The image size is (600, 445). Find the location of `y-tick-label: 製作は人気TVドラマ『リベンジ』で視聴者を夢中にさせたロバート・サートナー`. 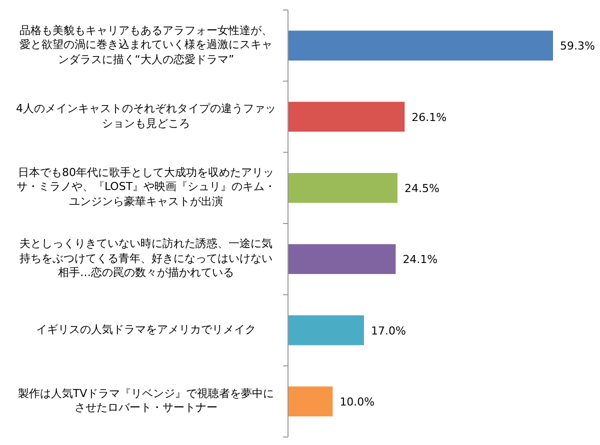

y-tick-label: 製作は人気TVドラマ『リベンジ』で視聴者を夢中にさせたロバート・サートナー is located at coordinates (146, 401).